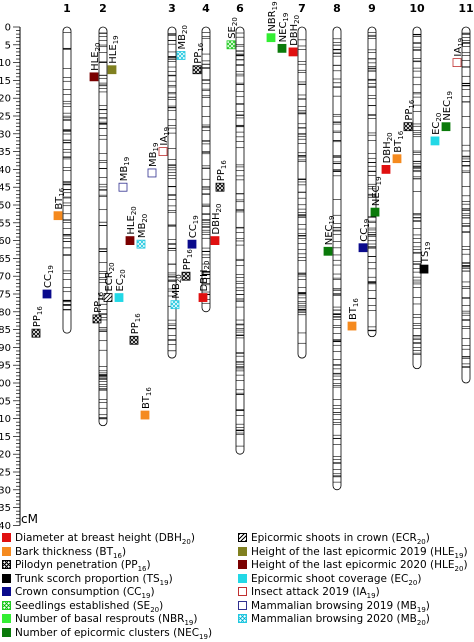 The image size is (474, 642). What do you see at coordinates (315, 593) in the screenshot?
I see `legend-text: Insect attack 2019 (IA19)` at bounding box center [315, 593].